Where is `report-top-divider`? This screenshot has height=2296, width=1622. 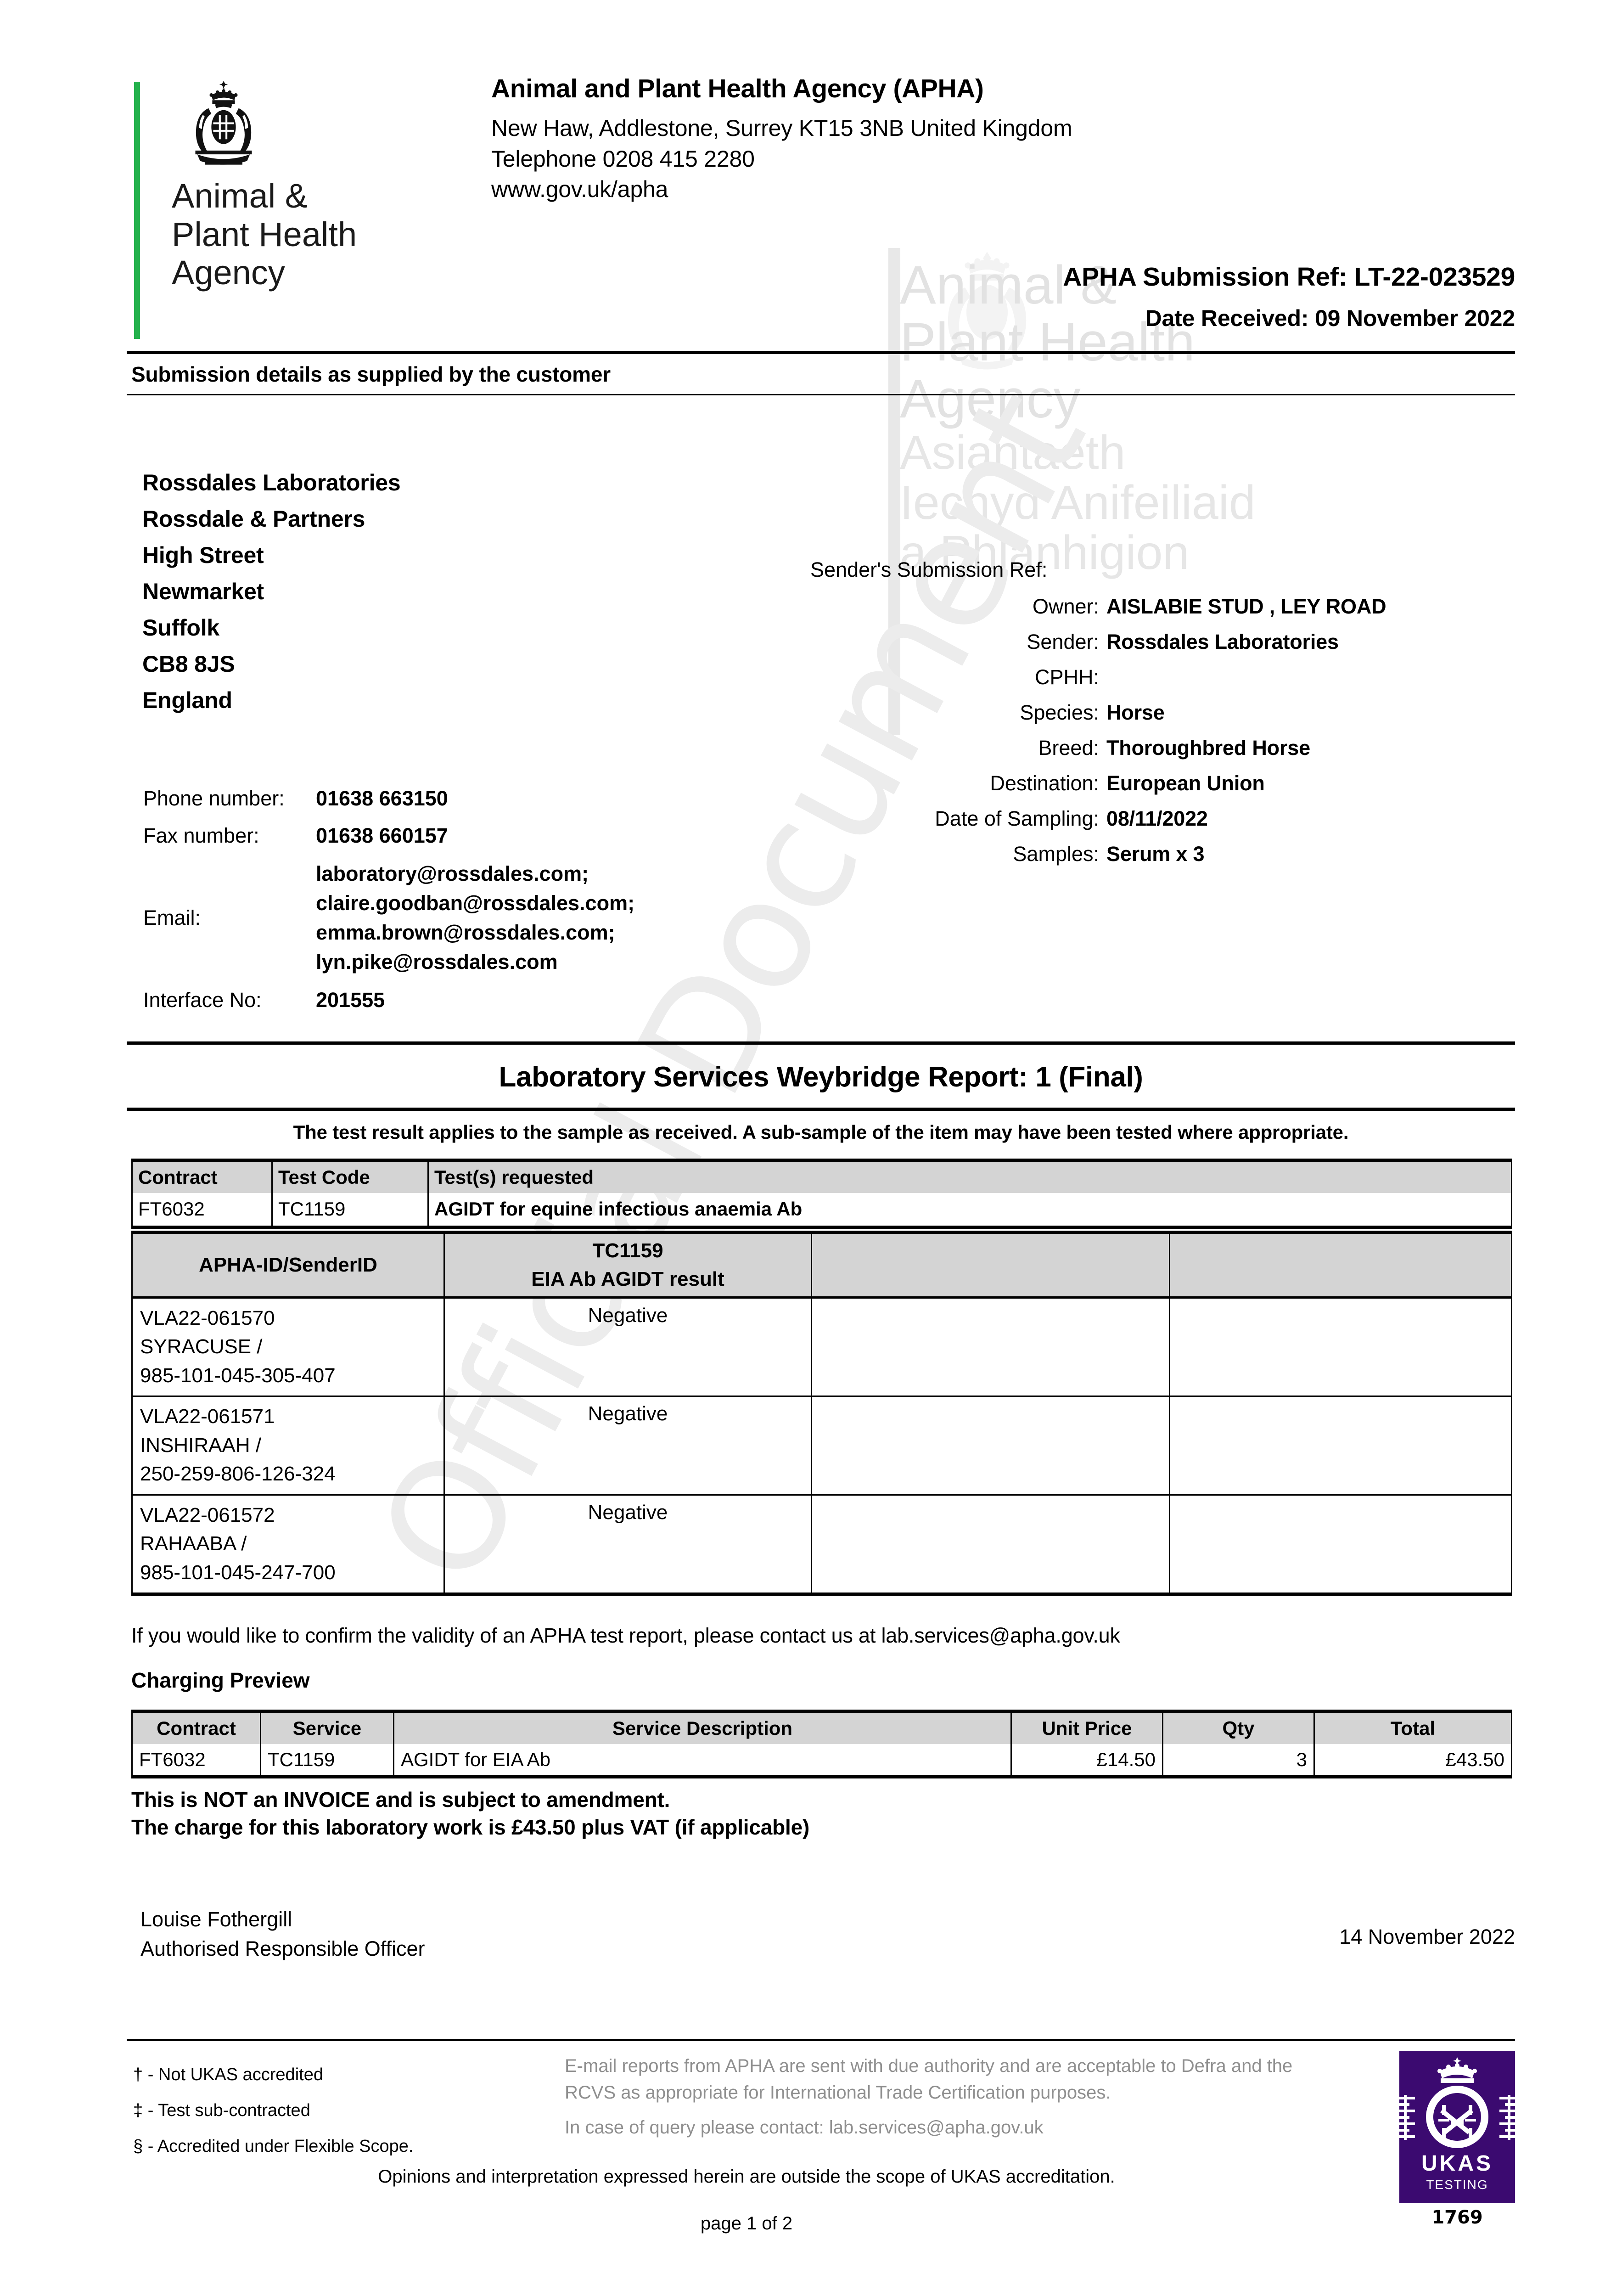
report-top-divider is located at coordinates (821, 1043).